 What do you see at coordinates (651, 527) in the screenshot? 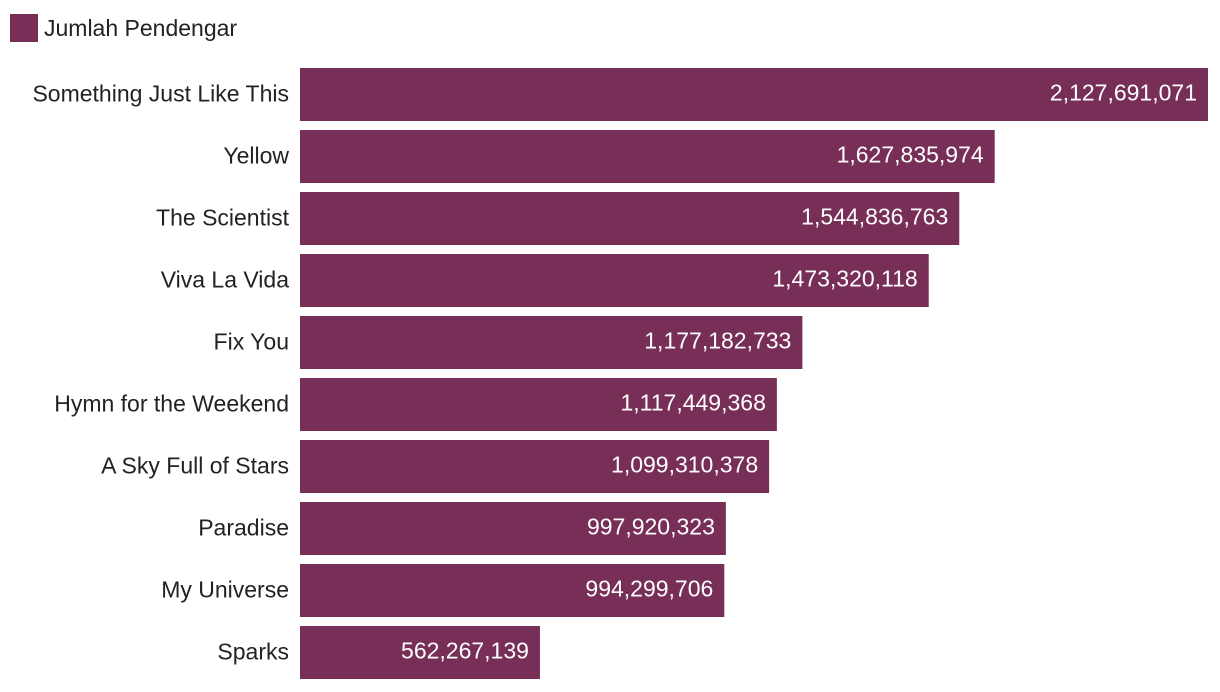
I see `value-label: 997,920,323` at bounding box center [651, 527].